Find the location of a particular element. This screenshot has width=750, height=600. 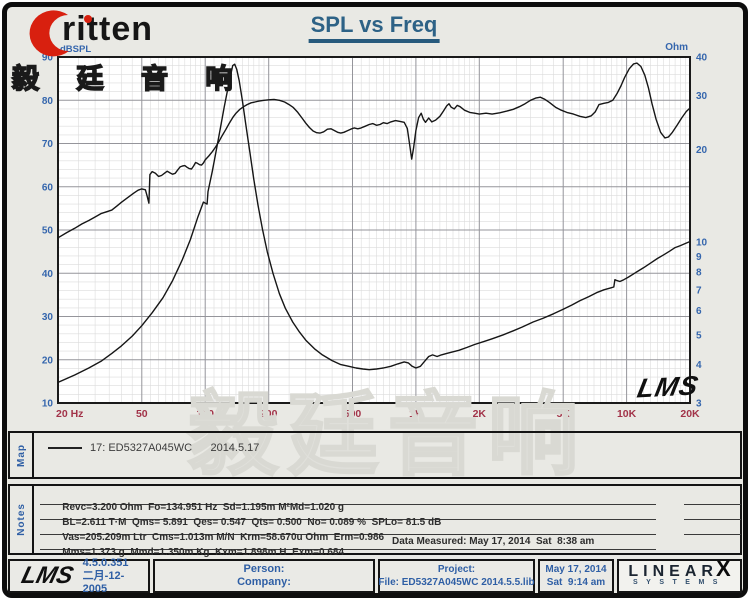

app-build-date: 二月-12-2005 is located at coordinates (103, 582).